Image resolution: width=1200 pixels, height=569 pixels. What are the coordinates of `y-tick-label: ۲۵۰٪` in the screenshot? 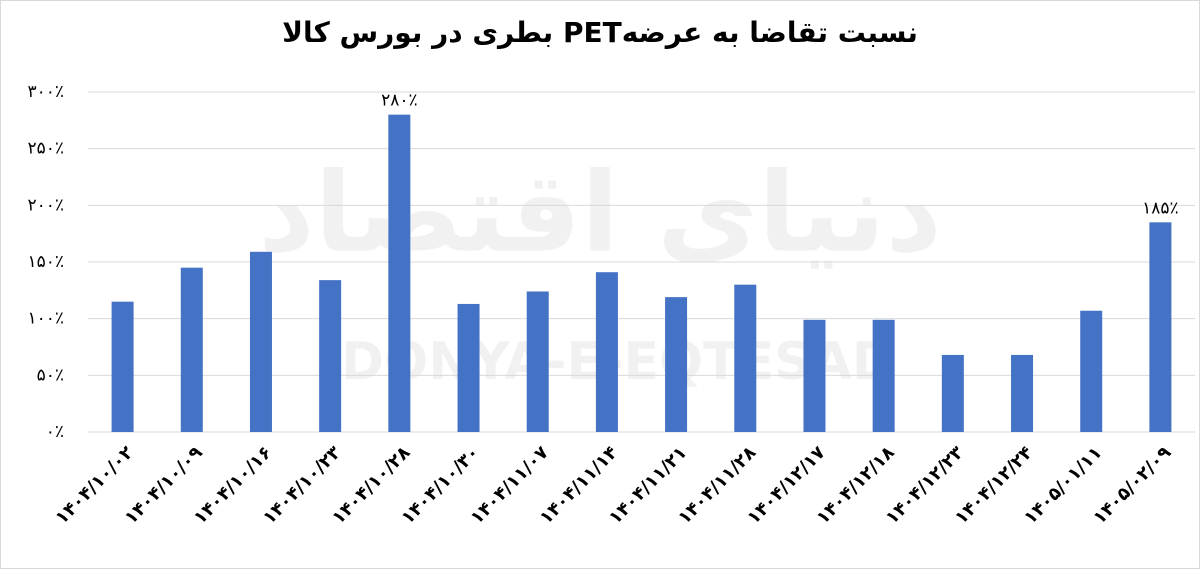 It's located at (45, 149).